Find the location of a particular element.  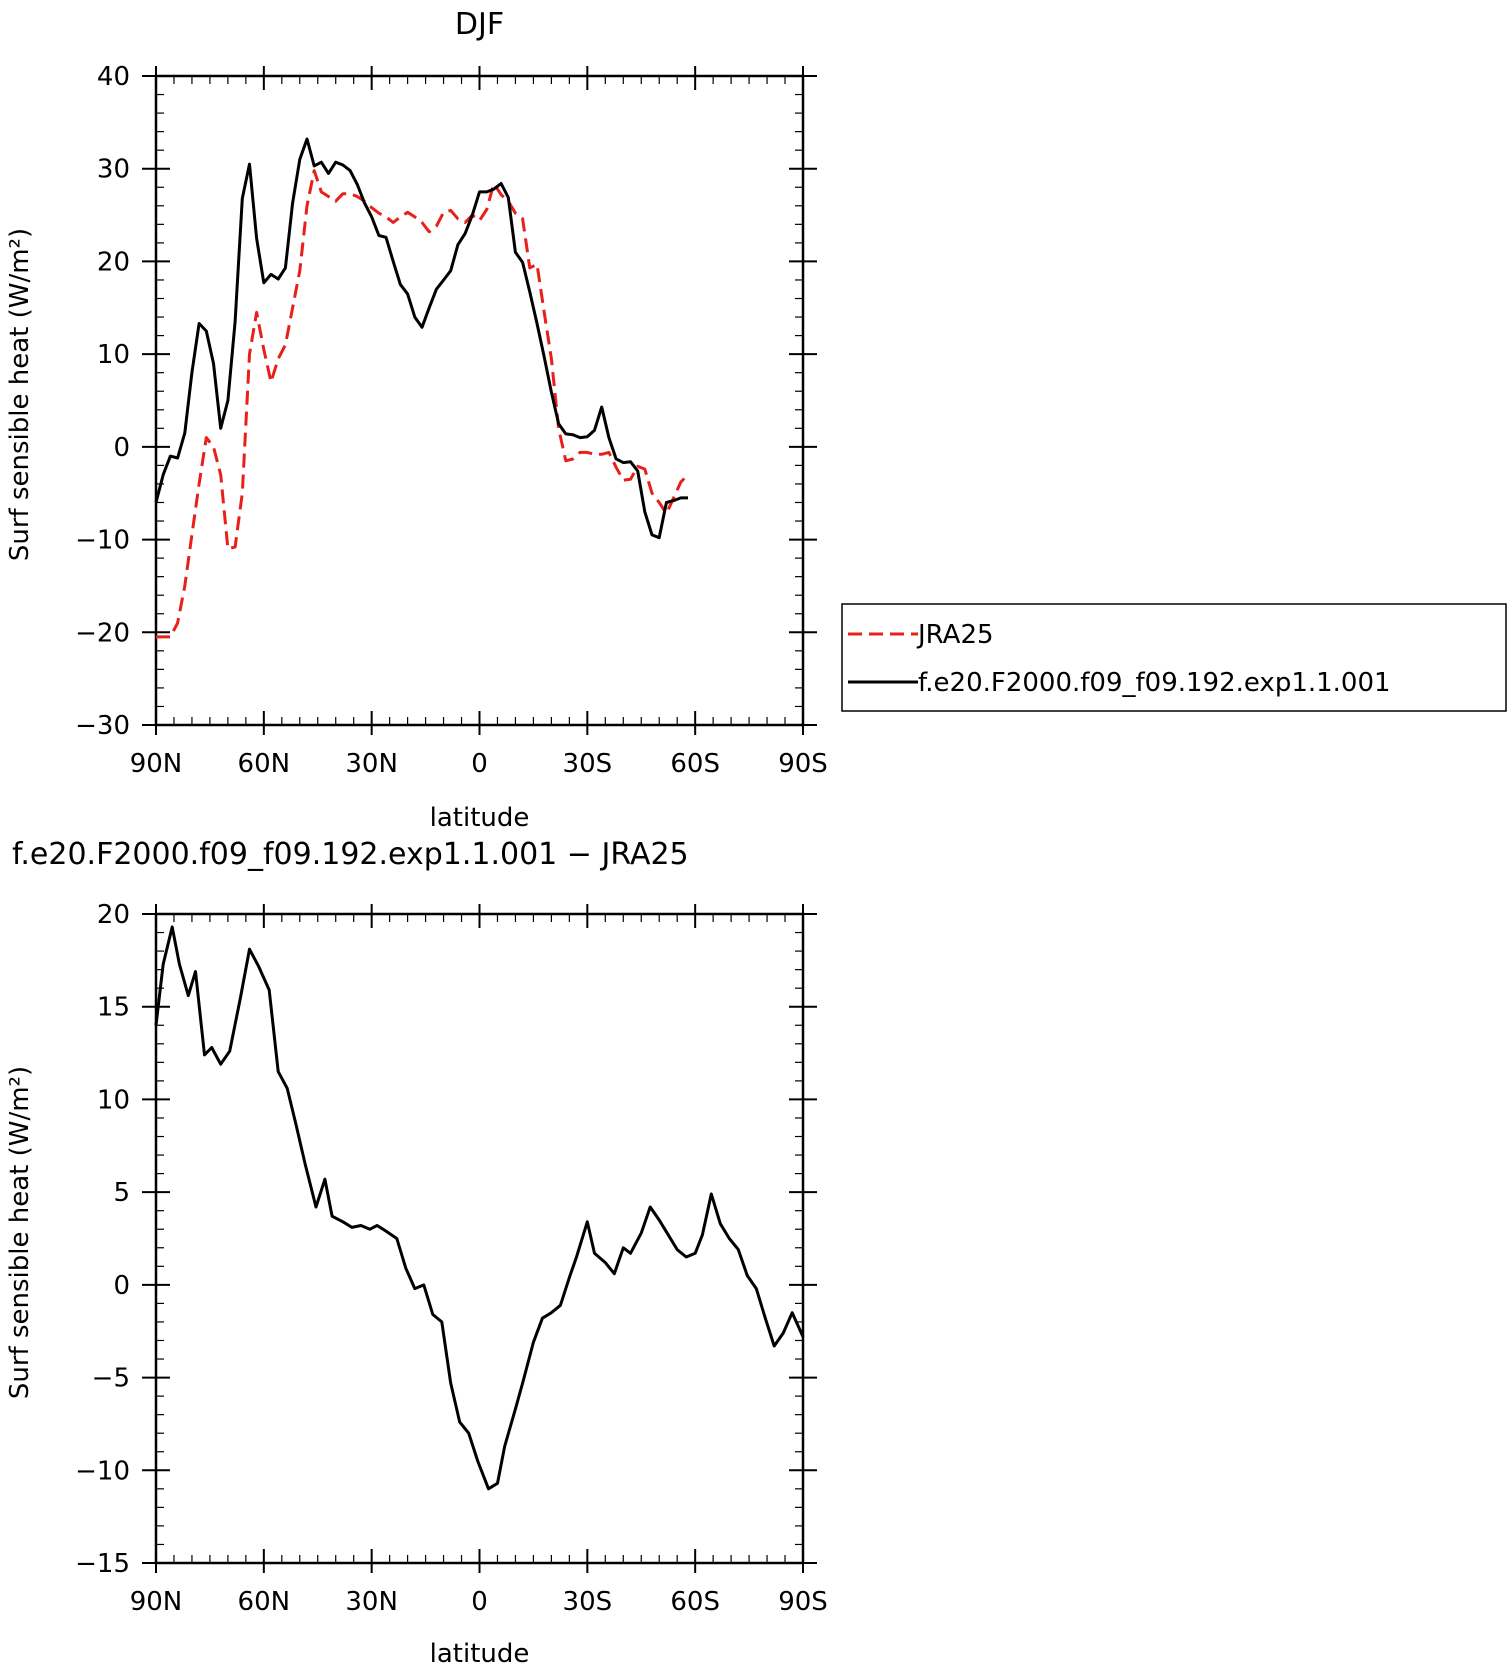

y-tick-label: 15 is located at coordinates (113, 1008).